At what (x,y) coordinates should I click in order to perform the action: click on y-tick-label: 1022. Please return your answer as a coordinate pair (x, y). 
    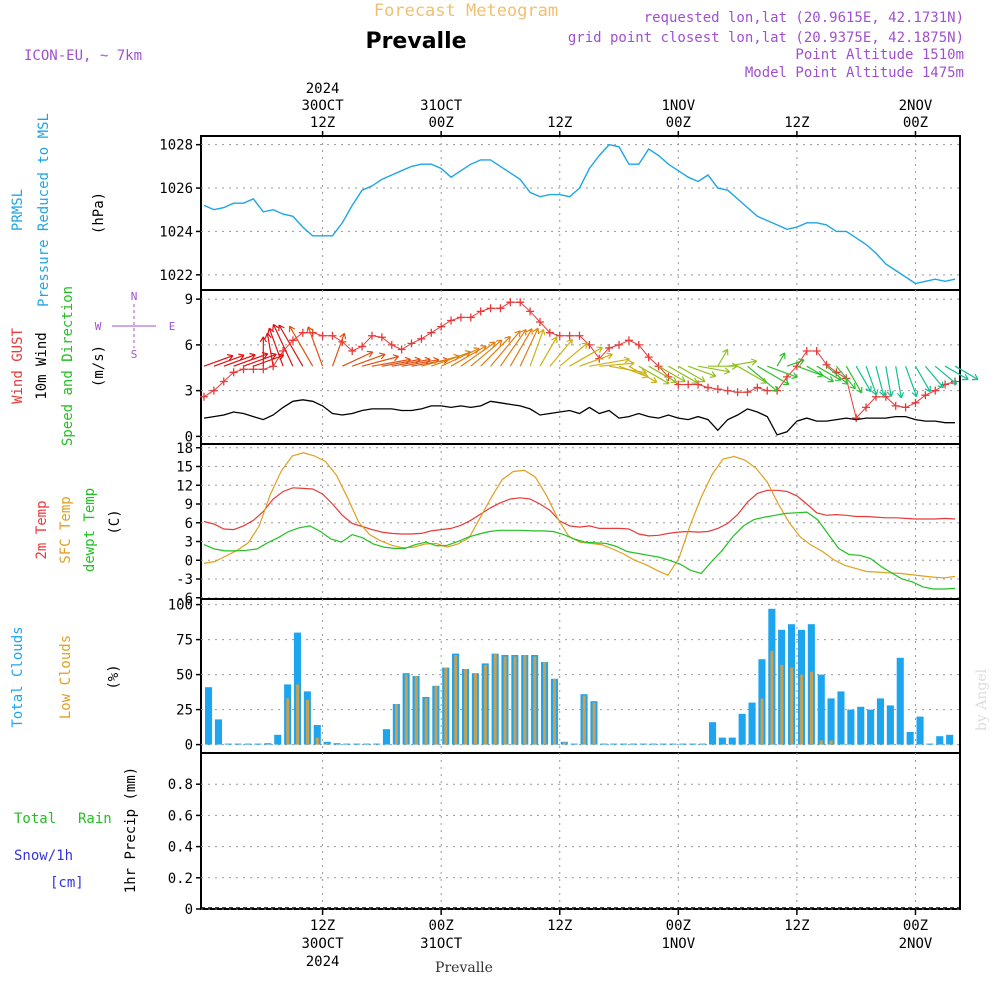
    Looking at the image, I should click on (176, 276).